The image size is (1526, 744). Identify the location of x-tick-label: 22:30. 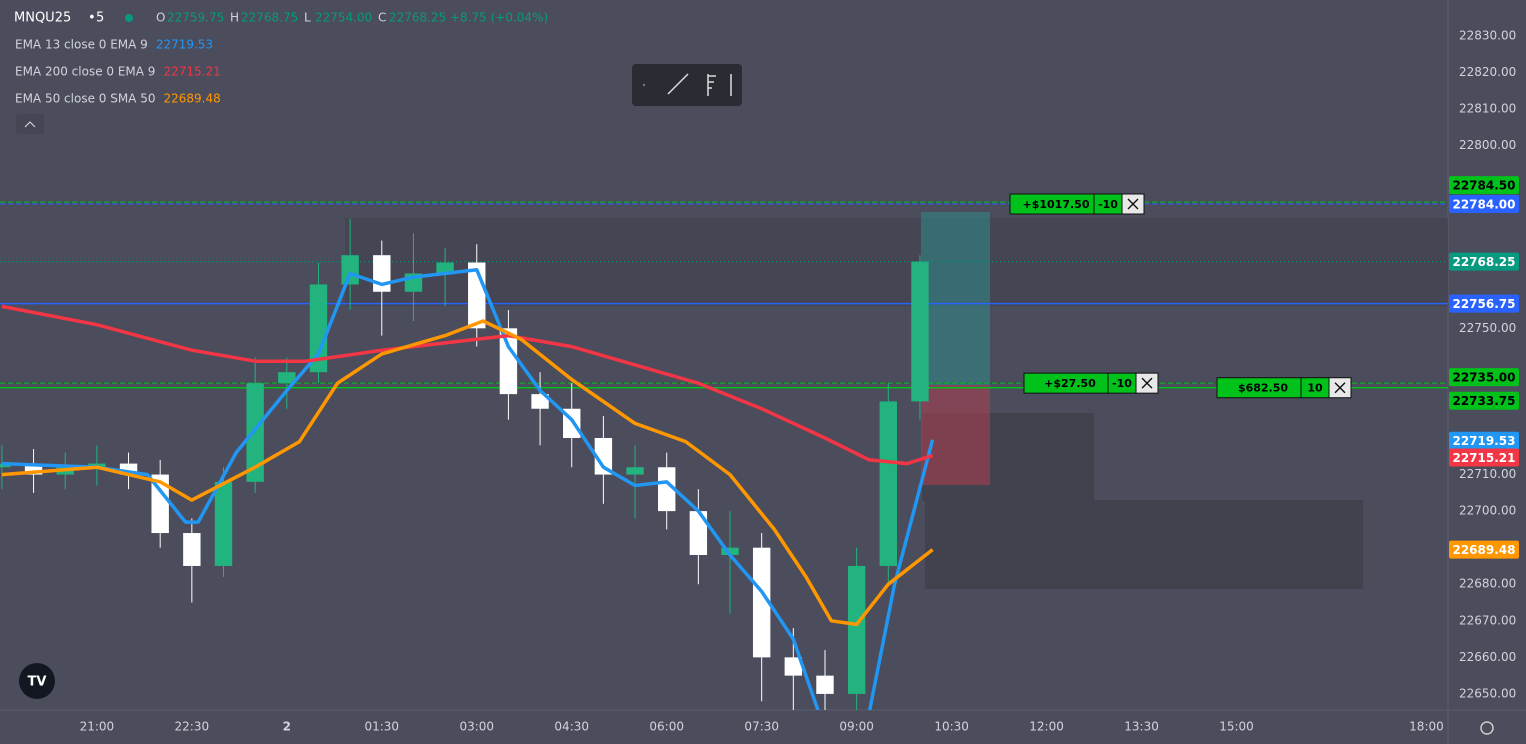
(192, 727).